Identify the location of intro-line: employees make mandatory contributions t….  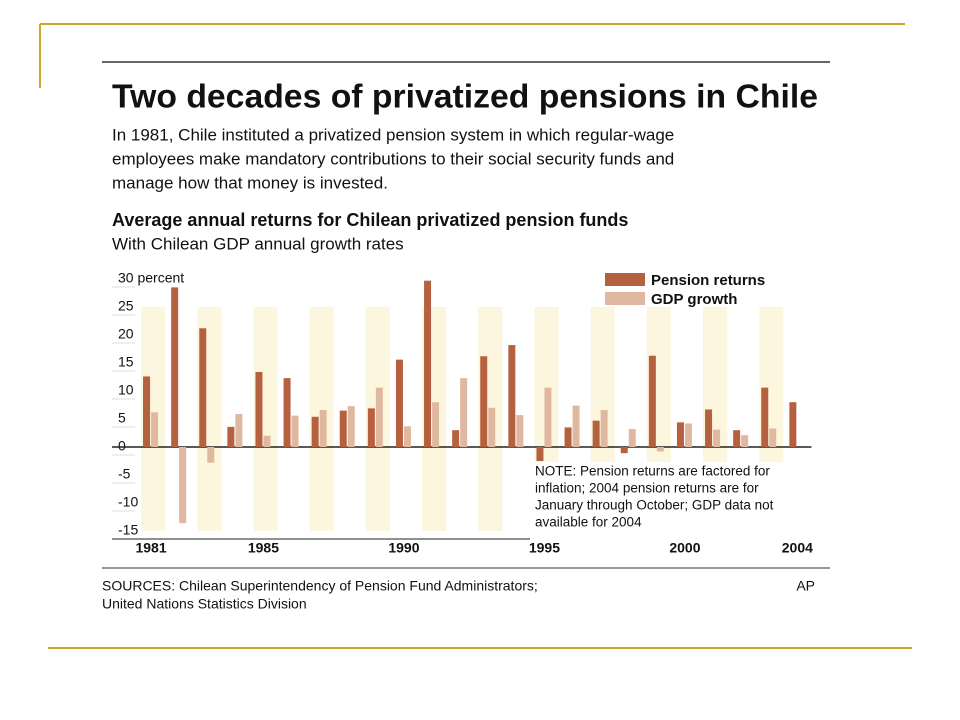
(393, 158).